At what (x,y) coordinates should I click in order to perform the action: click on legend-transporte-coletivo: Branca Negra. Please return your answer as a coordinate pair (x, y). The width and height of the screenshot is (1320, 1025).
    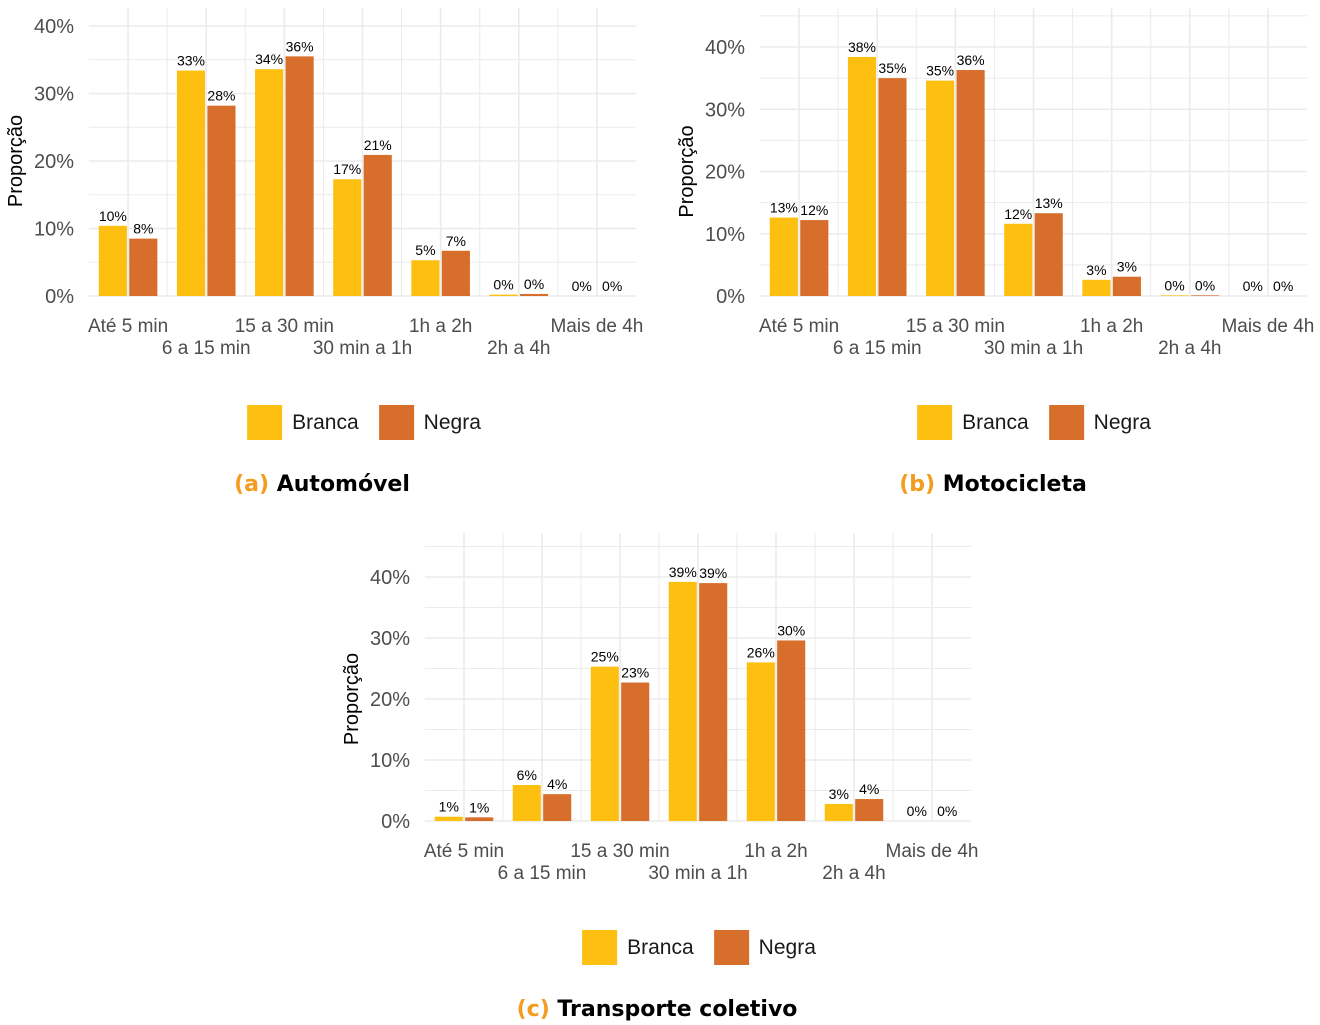
    Looking at the image, I should click on (699, 947).